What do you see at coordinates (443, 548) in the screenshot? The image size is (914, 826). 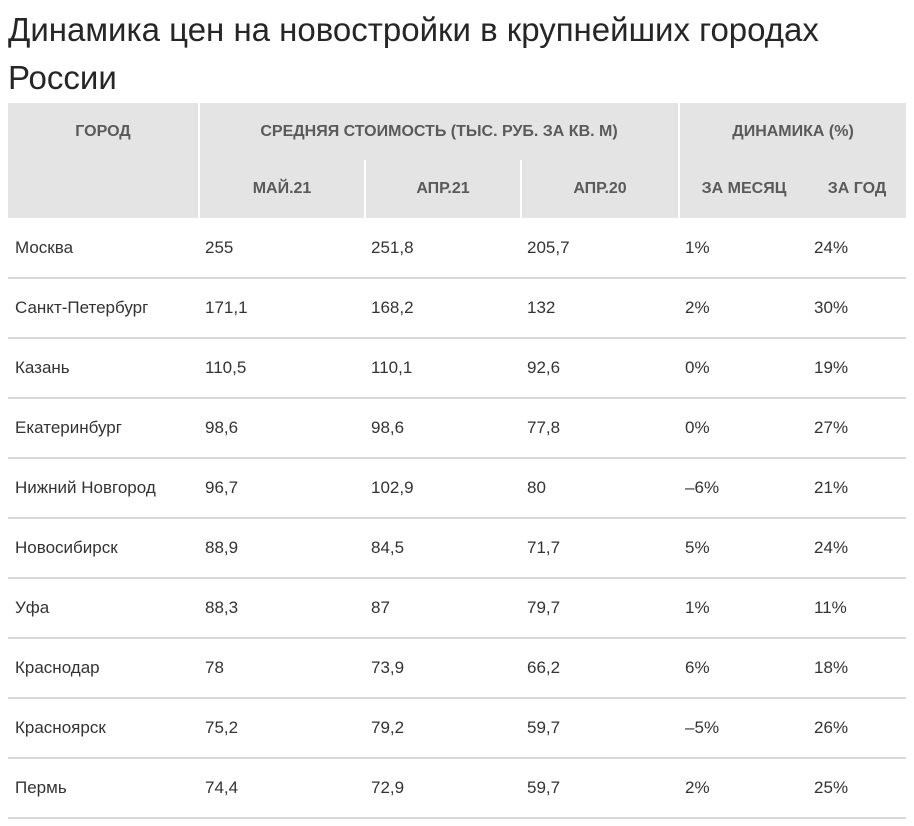 I see `cell-apr21: 84,5` at bounding box center [443, 548].